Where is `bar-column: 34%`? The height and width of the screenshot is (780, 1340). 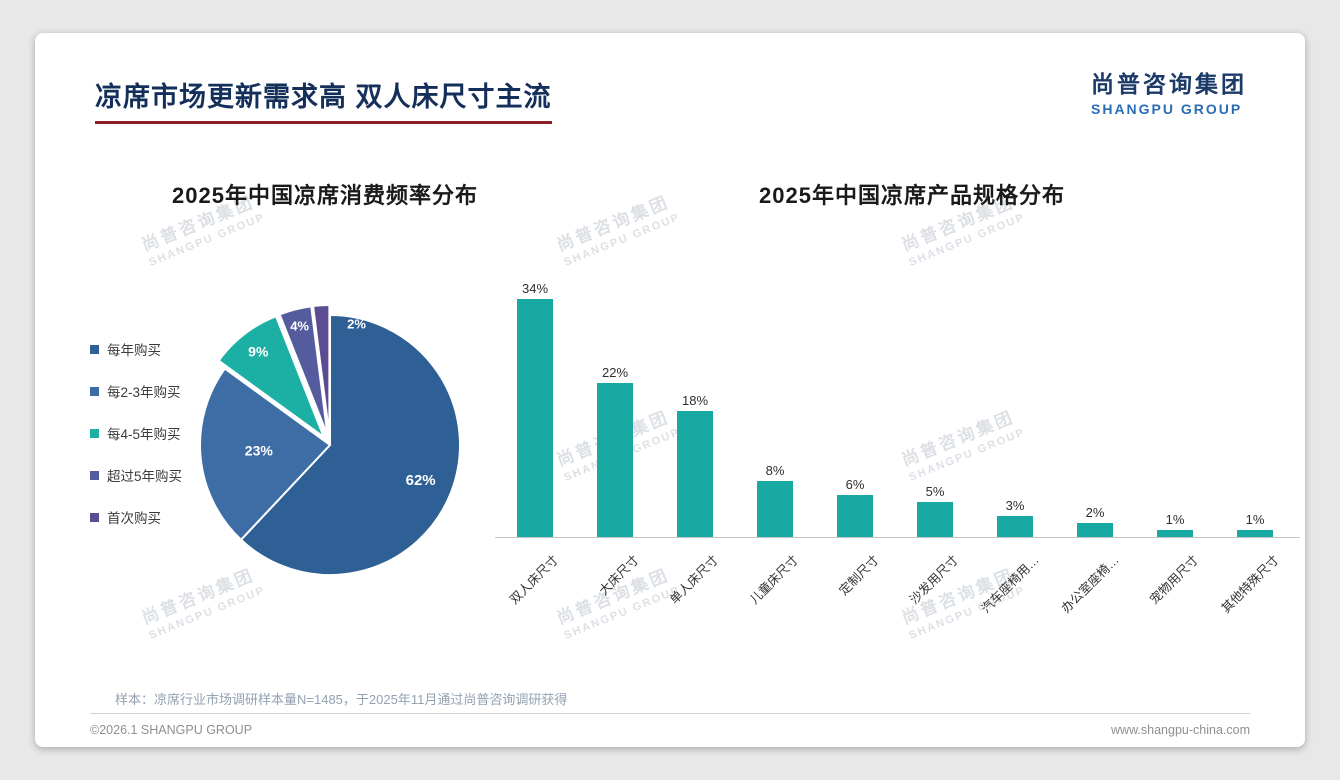 bar-column: 34% is located at coordinates (535, 409).